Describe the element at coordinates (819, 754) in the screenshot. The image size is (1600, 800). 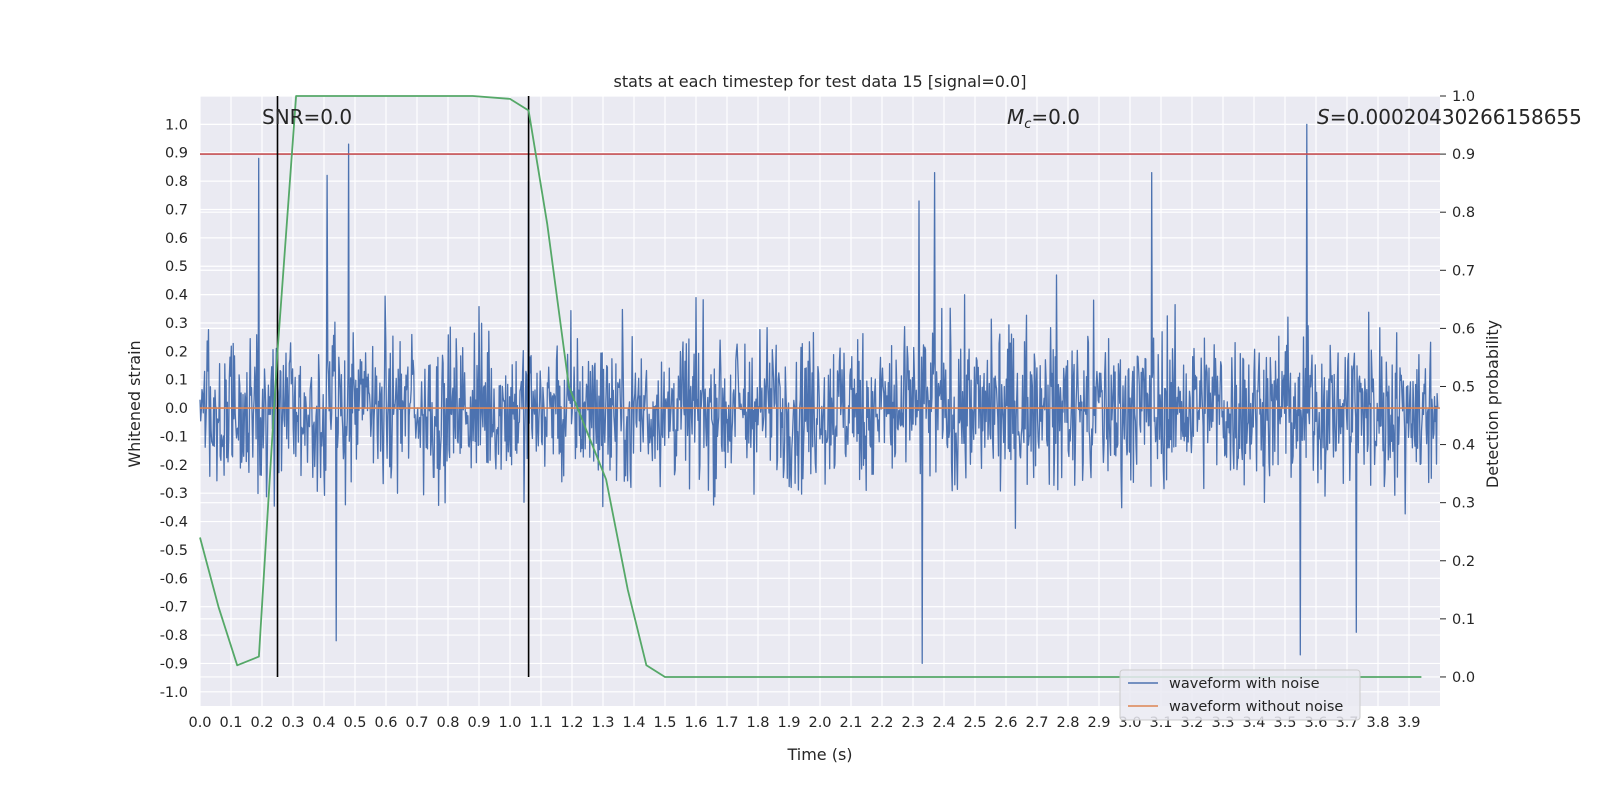
I see `x-axis-label: Time (s)` at that location.